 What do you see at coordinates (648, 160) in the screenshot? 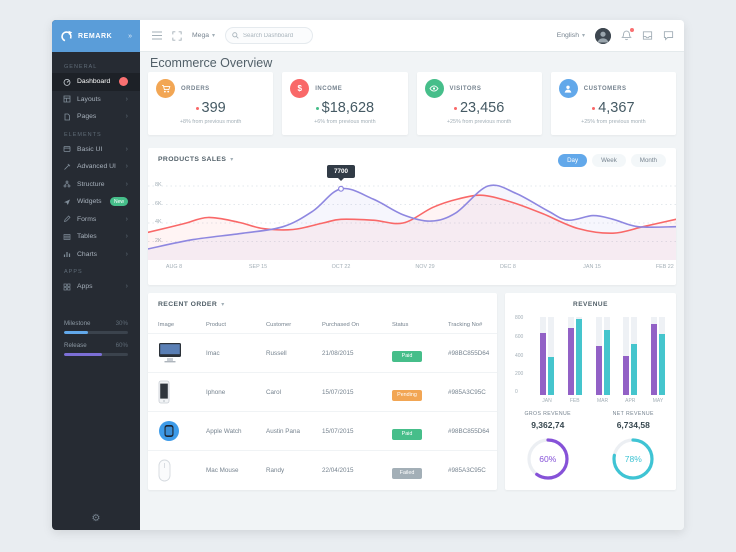
I see `range-month-button: Month` at bounding box center [648, 160].